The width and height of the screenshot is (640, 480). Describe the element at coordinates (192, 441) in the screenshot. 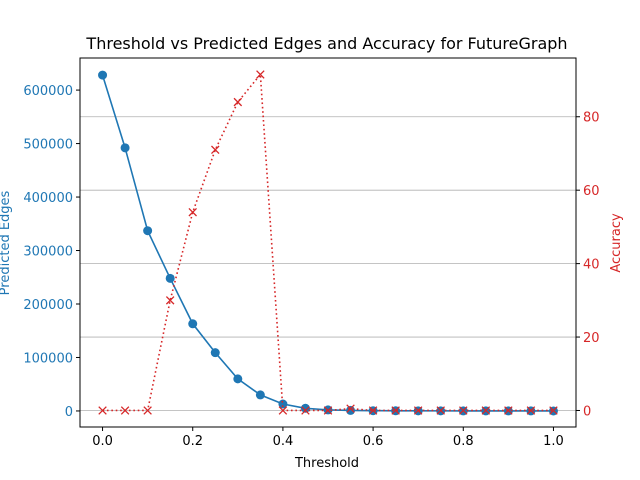

I see `x-tick-label: 0.2` at that location.